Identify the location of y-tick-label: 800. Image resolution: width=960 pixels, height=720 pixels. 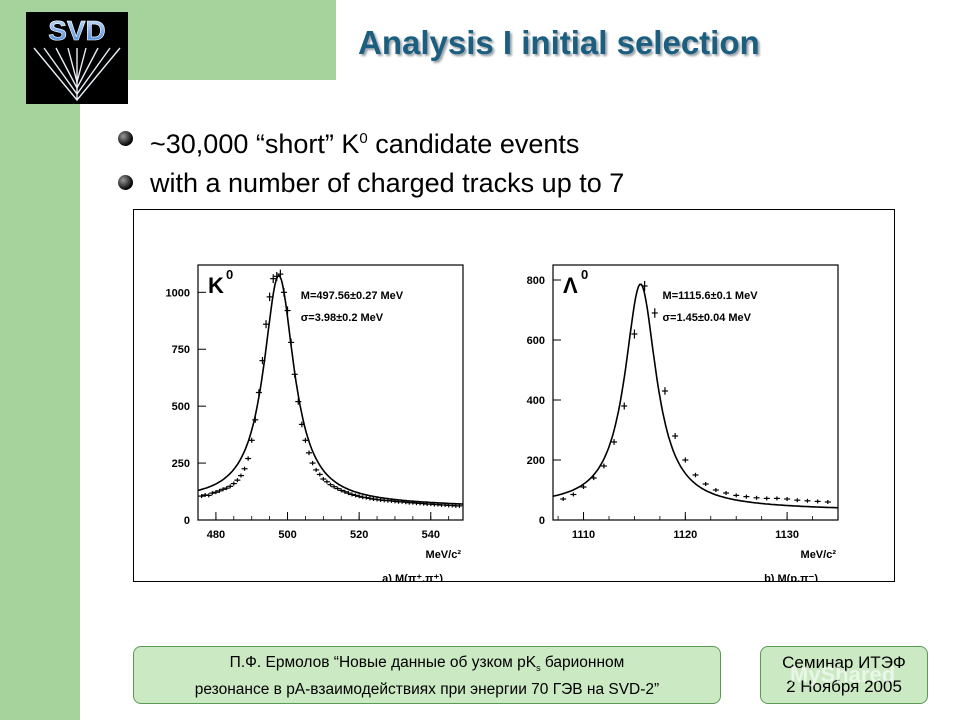
(536, 281).